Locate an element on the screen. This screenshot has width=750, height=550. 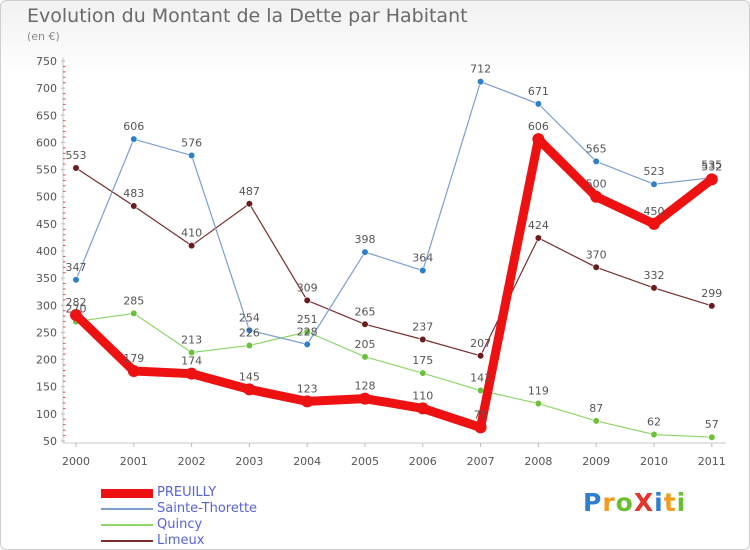
x-tick-label: 2005 is located at coordinates (365, 461).